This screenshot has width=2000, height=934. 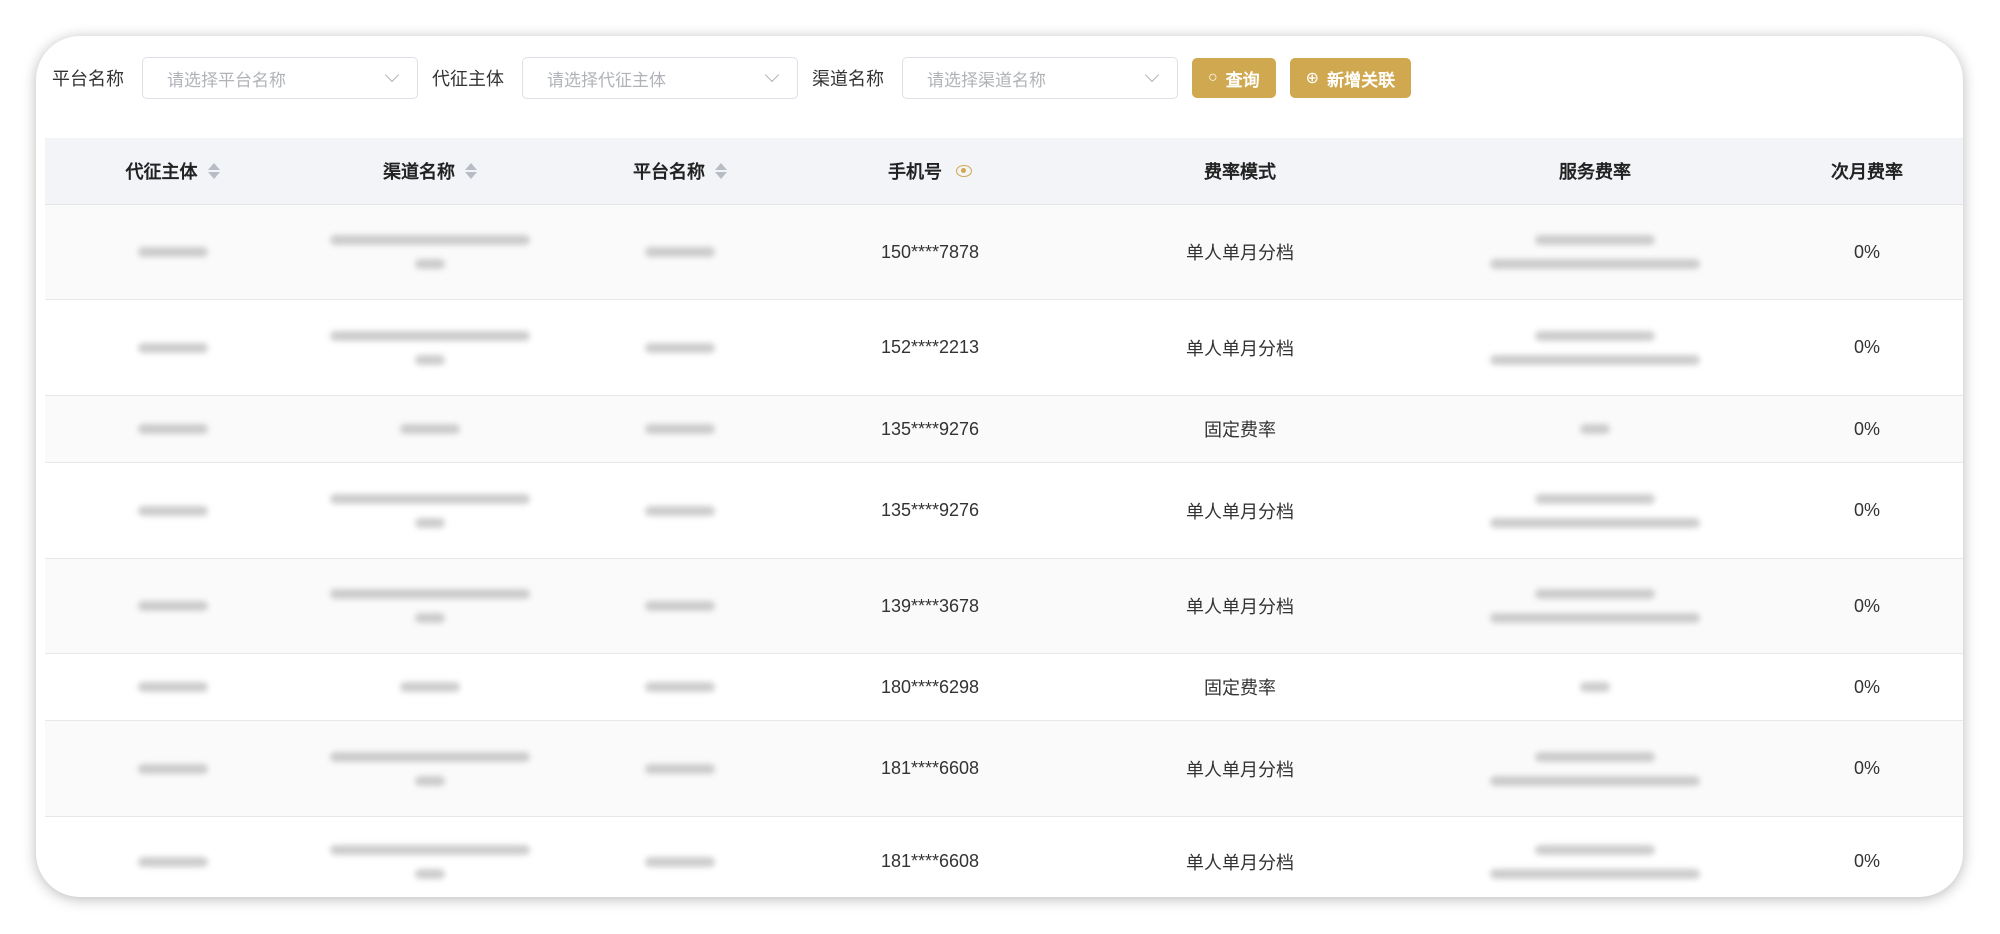 I want to click on table-row: 135****9276 固定费率 0%, so click(x=1004, y=429).